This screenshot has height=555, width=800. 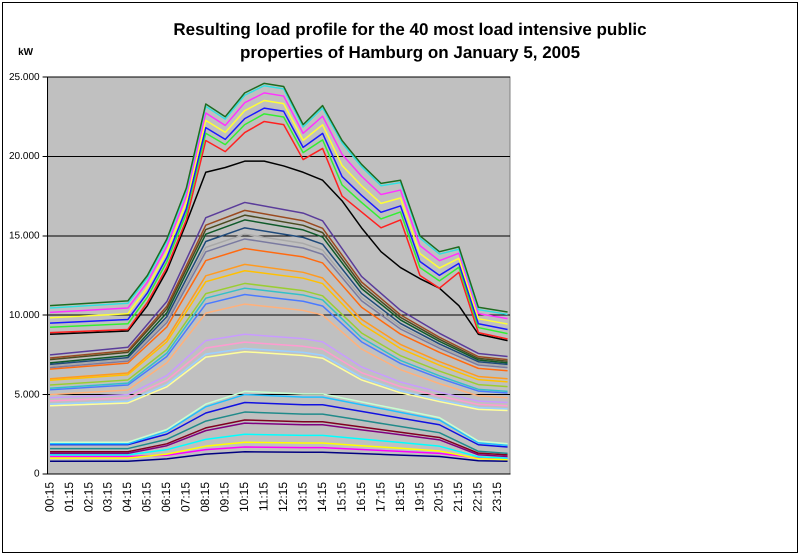 What do you see at coordinates (49, 497) in the screenshot?
I see `x-tick-label: 00:15` at bounding box center [49, 497].